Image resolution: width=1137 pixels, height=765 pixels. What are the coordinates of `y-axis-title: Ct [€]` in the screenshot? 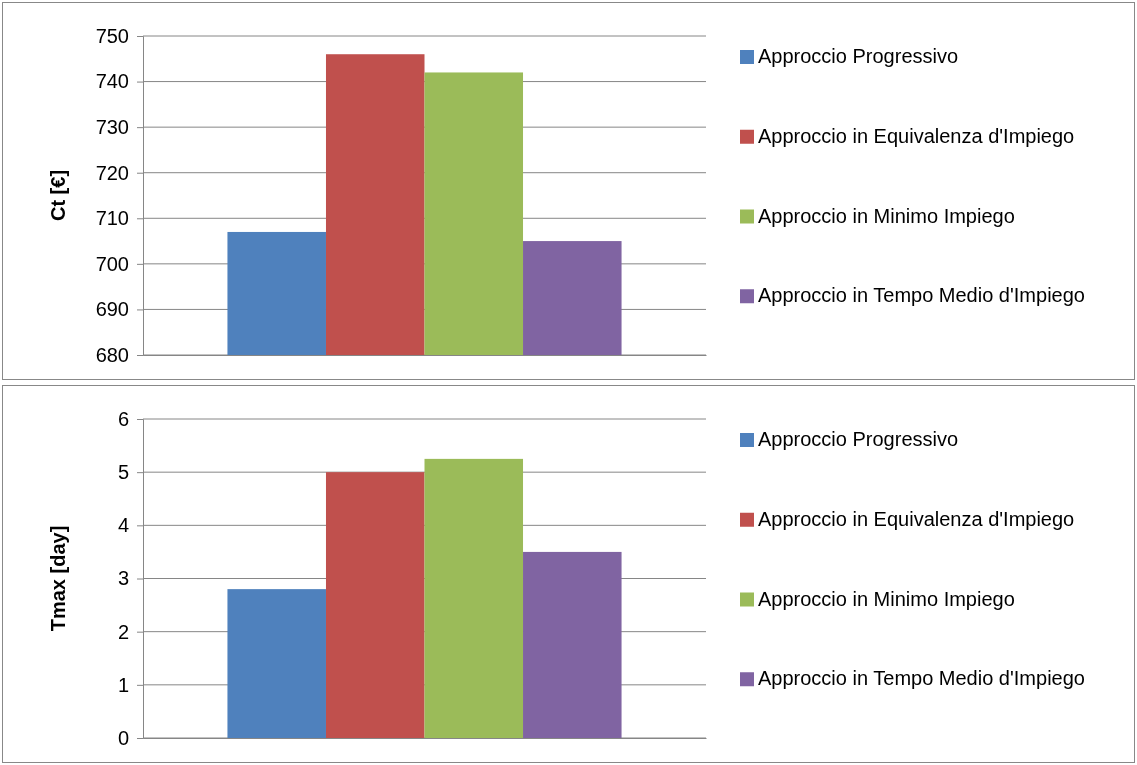 It's located at (58, 195).